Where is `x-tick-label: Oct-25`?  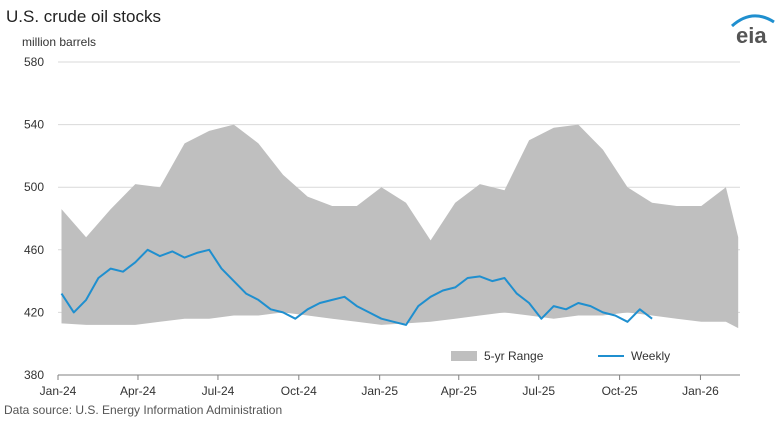
x-tick-label: Oct-25 is located at coordinates (620, 391).